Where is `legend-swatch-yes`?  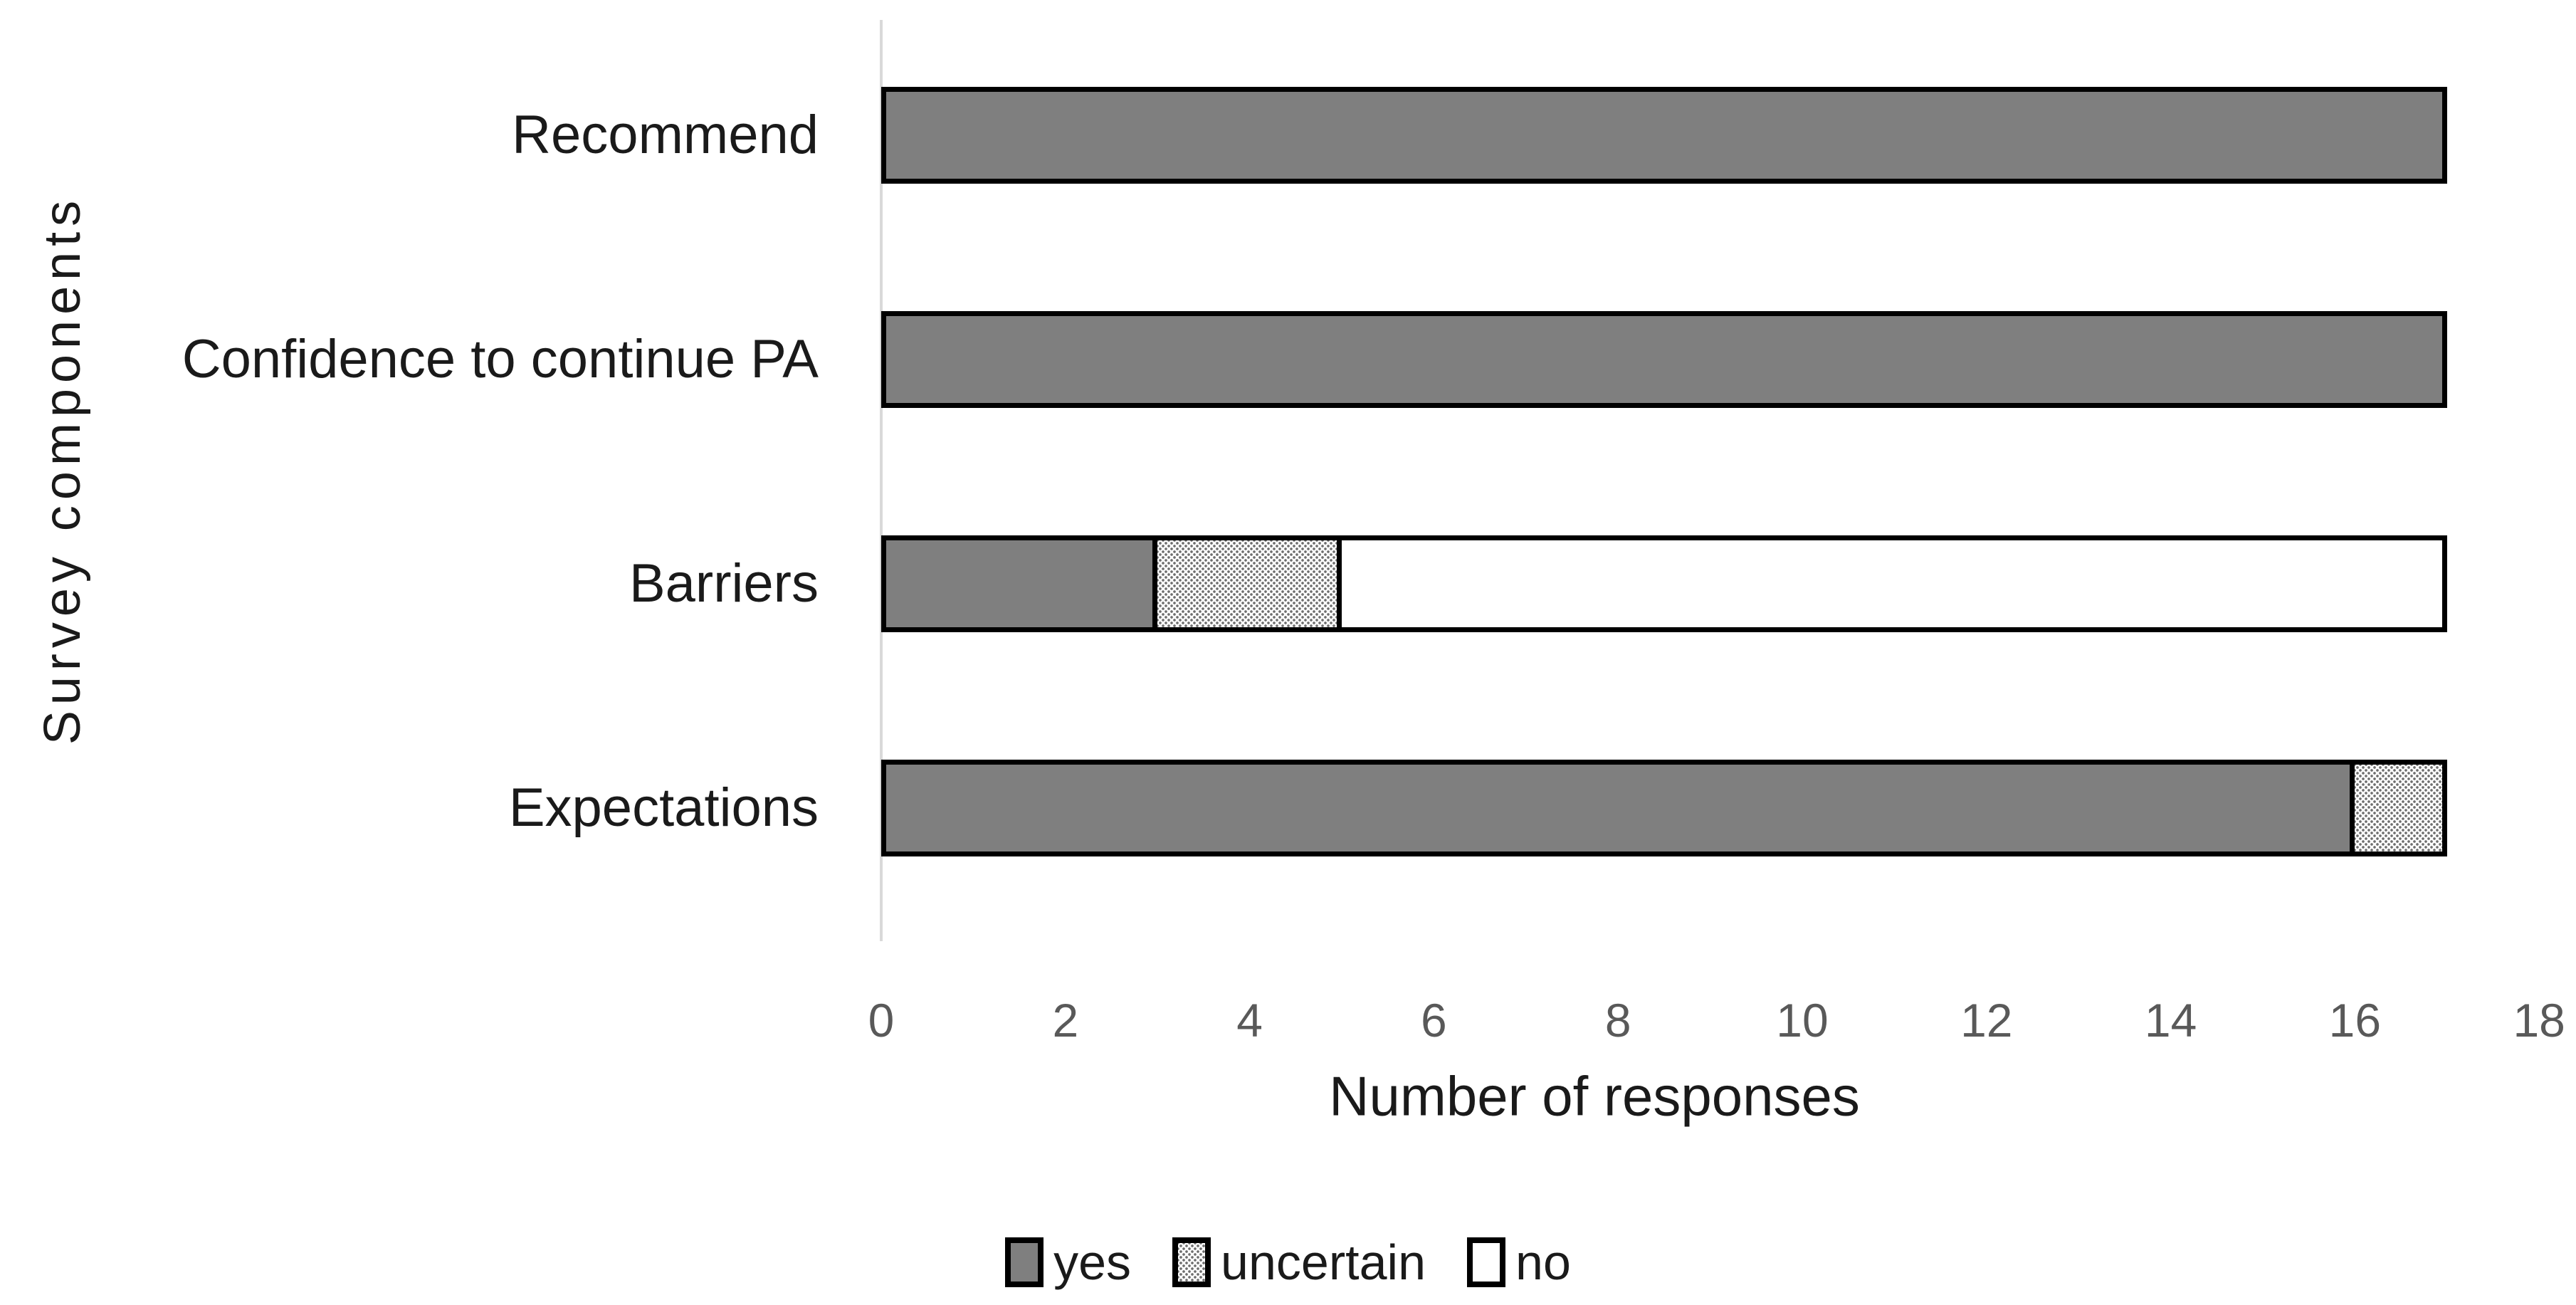
legend-swatch-yes is located at coordinates (1025, 1262).